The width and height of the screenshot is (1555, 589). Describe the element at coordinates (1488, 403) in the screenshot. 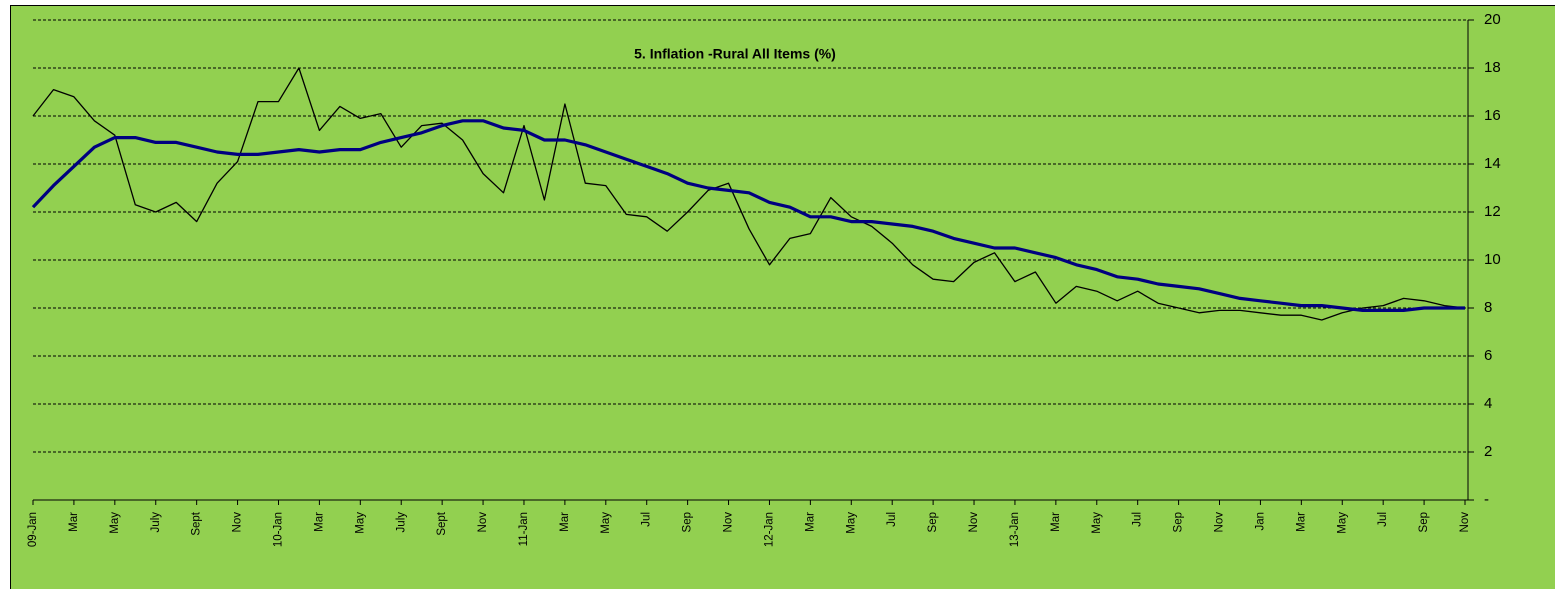

I see `y-tick-label: 4` at that location.